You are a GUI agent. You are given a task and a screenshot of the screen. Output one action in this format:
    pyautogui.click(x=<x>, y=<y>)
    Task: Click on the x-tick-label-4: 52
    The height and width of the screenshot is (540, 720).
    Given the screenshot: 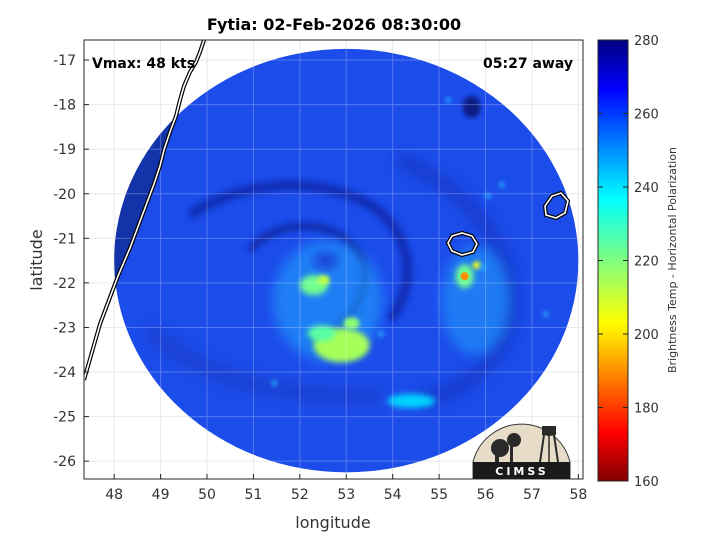 What is the action you would take?
    pyautogui.click(x=300, y=495)
    